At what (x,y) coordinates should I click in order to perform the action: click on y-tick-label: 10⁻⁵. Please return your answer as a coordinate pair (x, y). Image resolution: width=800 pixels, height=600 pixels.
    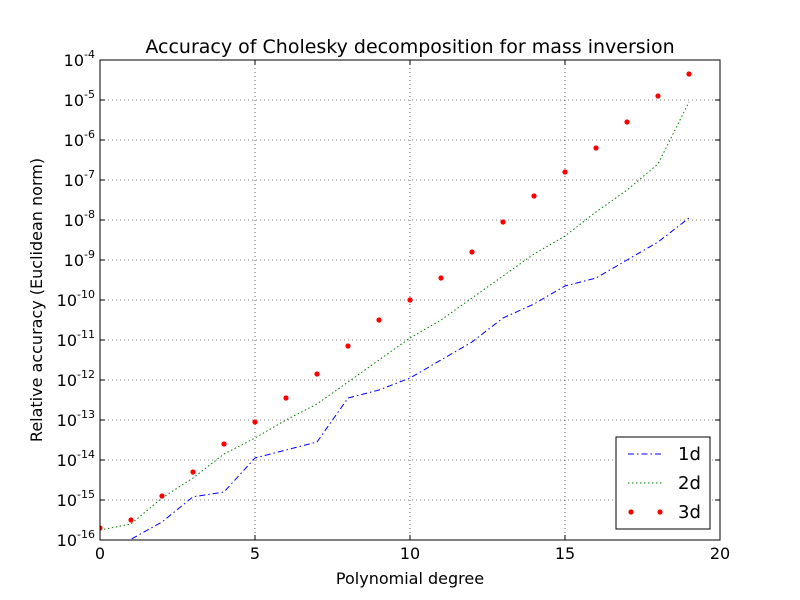
    Looking at the image, I should click on (79, 99).